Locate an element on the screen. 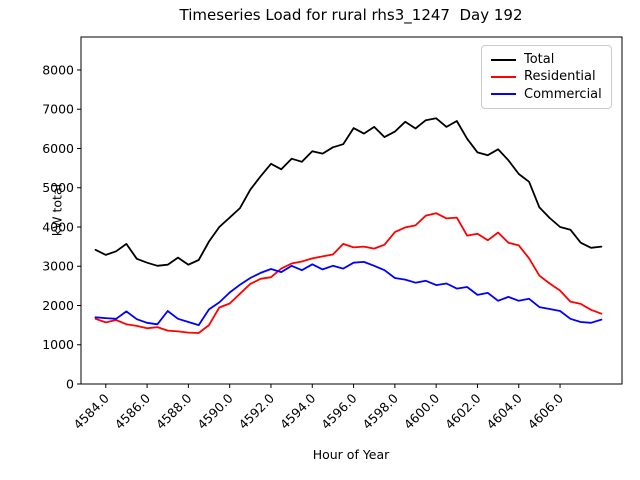 Image resolution: width=640 pixels, height=480 pixels. x-tick-label: 4596.0 is located at coordinates (339, 411).